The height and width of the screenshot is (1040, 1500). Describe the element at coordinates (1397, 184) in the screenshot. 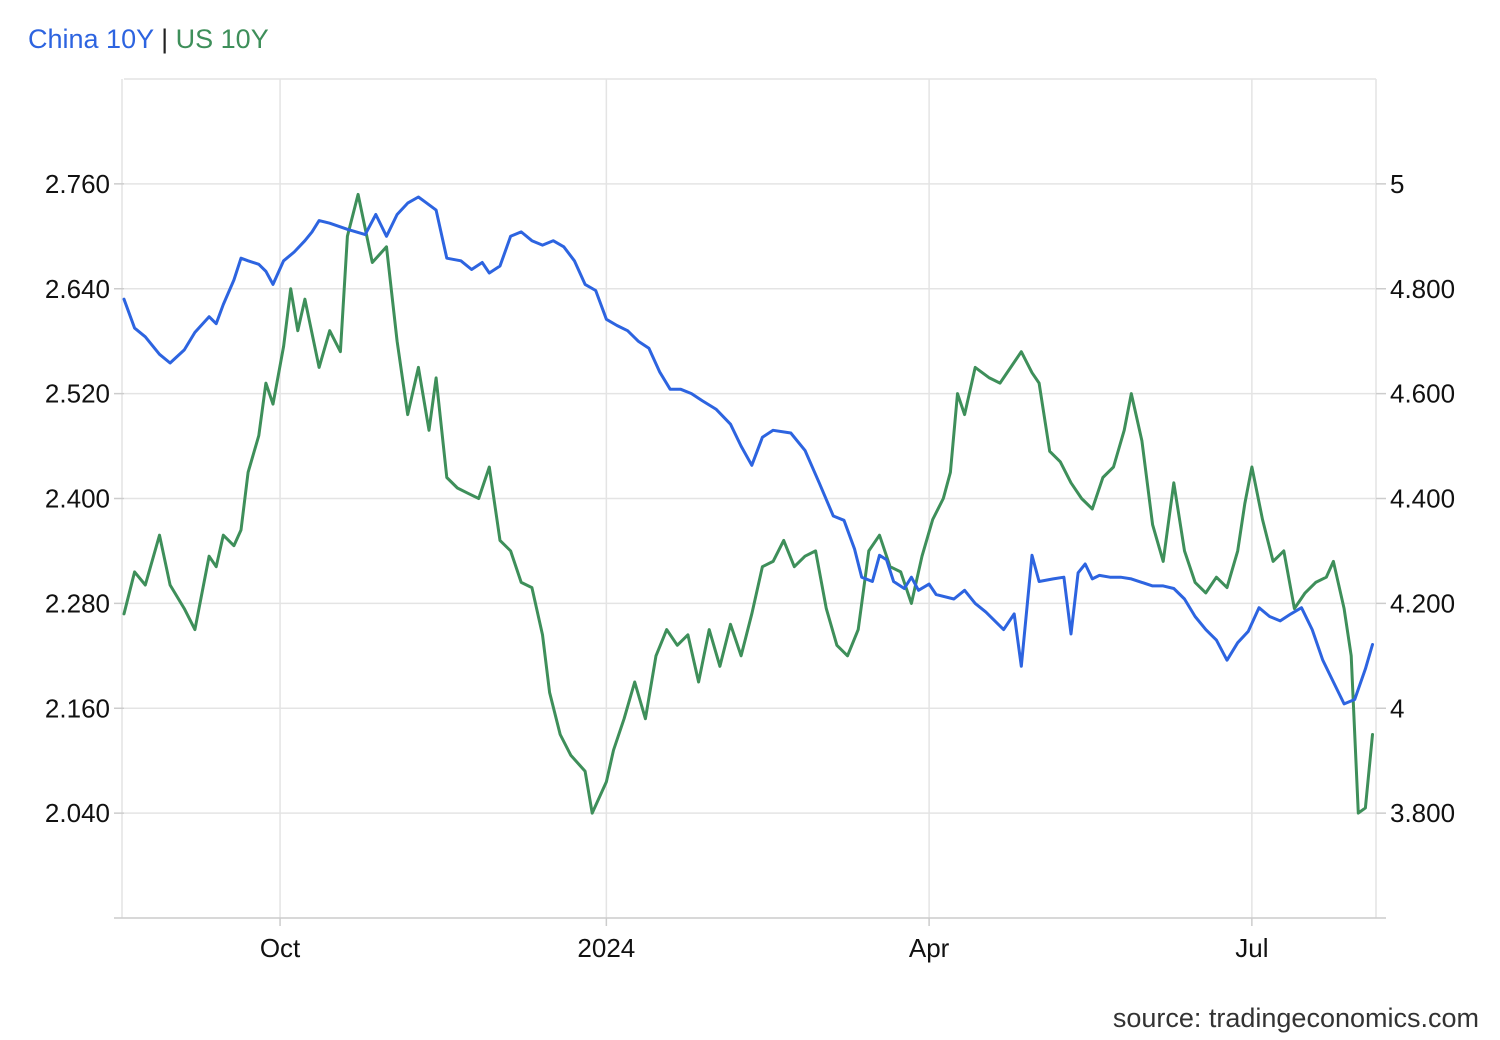

I see `y-right-tick-label: 5` at that location.